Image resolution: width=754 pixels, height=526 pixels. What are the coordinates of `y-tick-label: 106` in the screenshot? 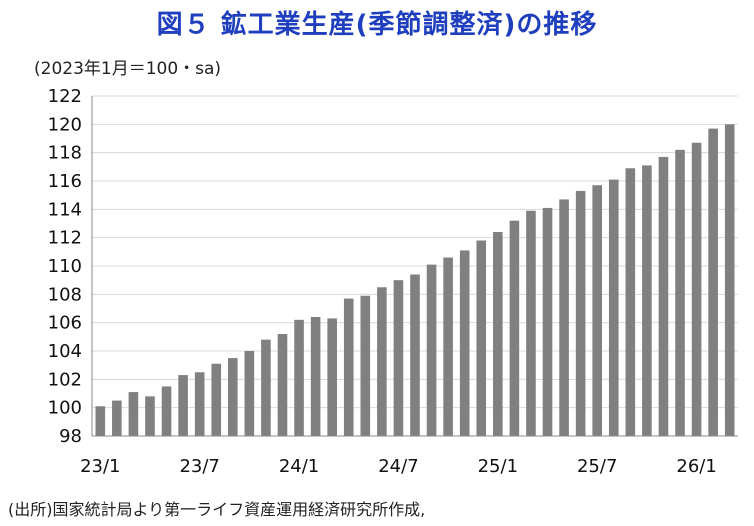 It's located at (65, 323).